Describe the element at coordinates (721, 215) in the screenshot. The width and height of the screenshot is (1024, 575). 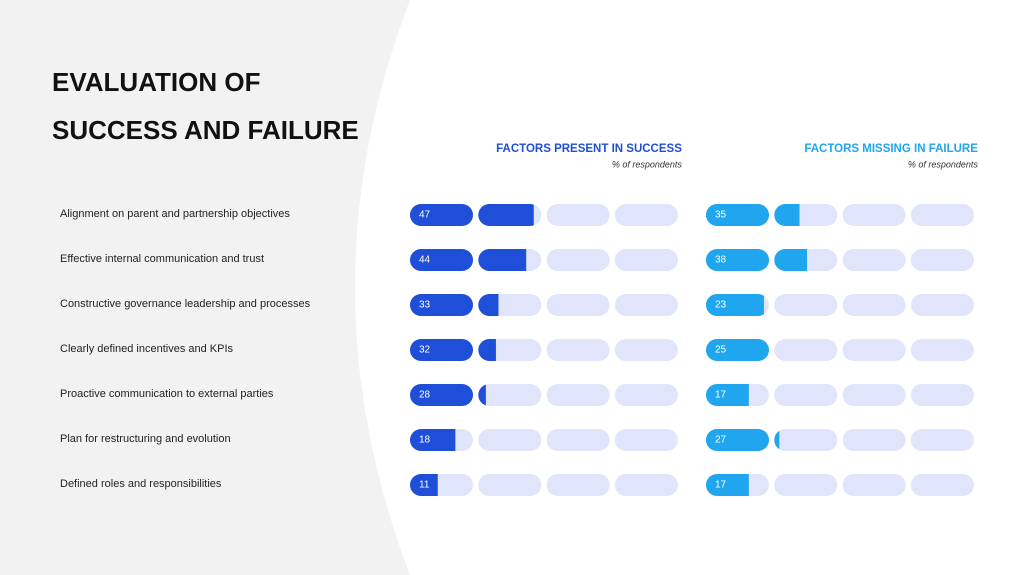
I see `value-label: 35` at that location.